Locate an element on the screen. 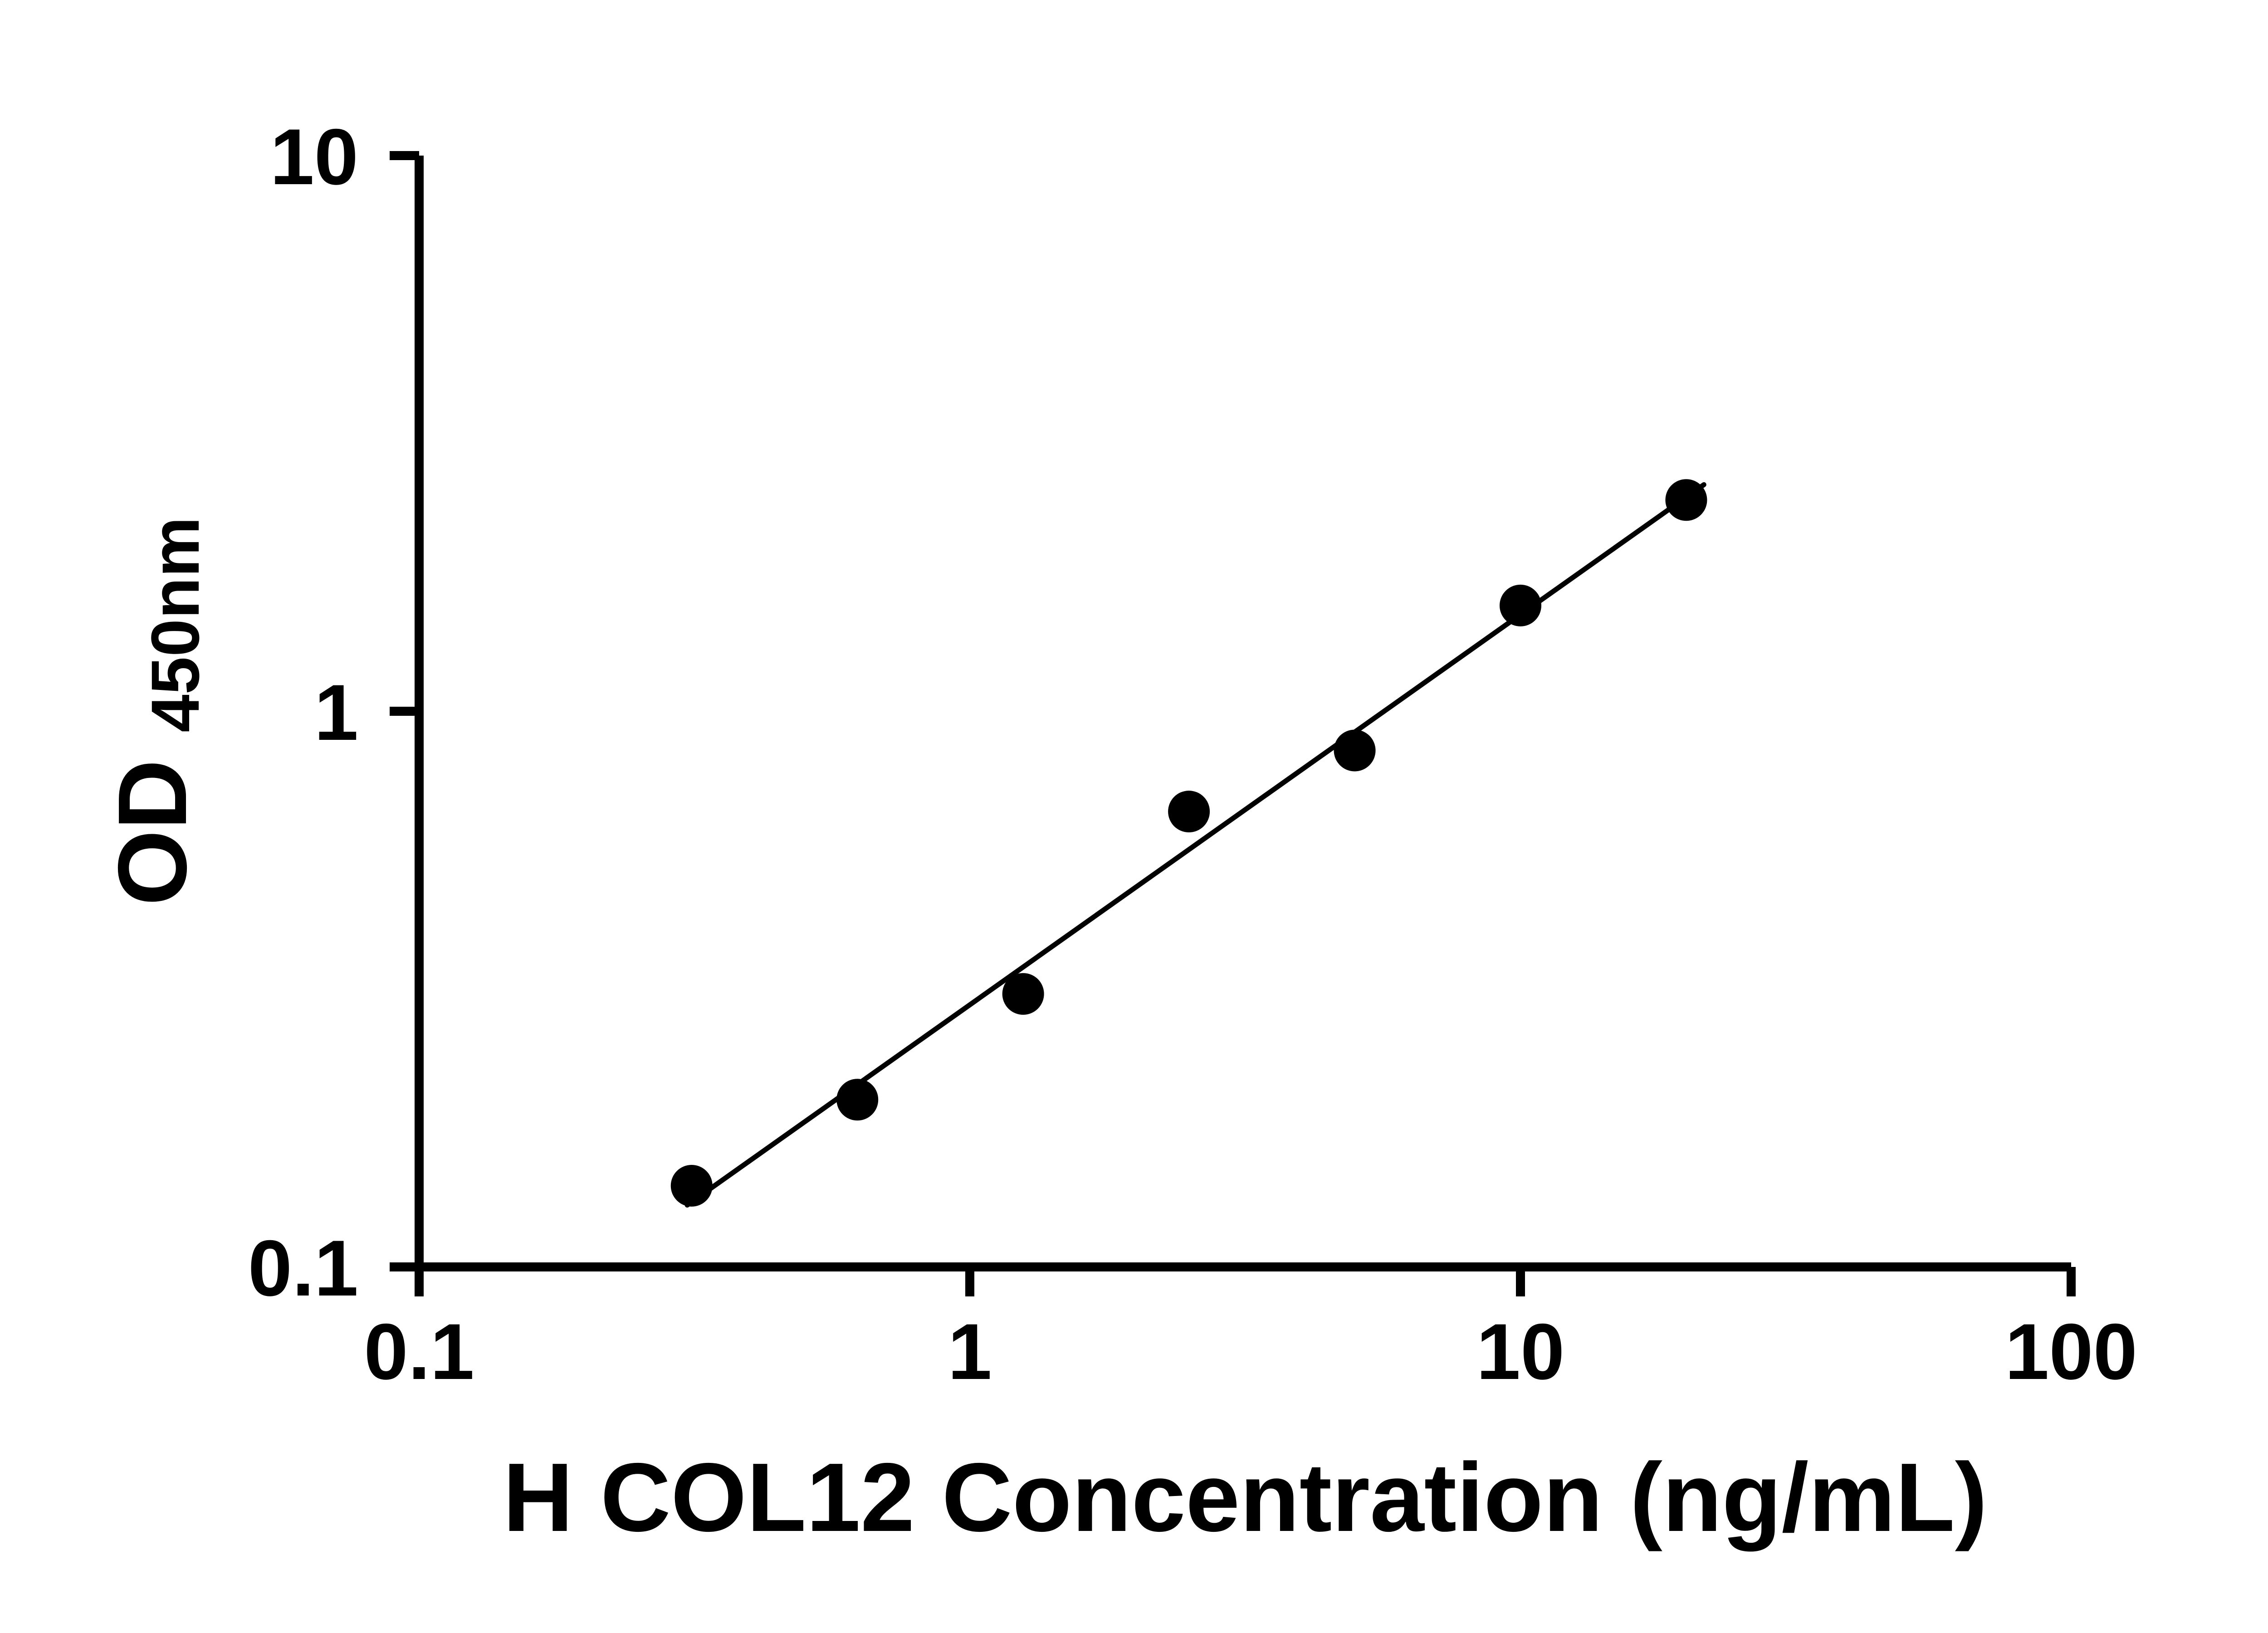  y-tick-label: 0.1 is located at coordinates (303, 1268).